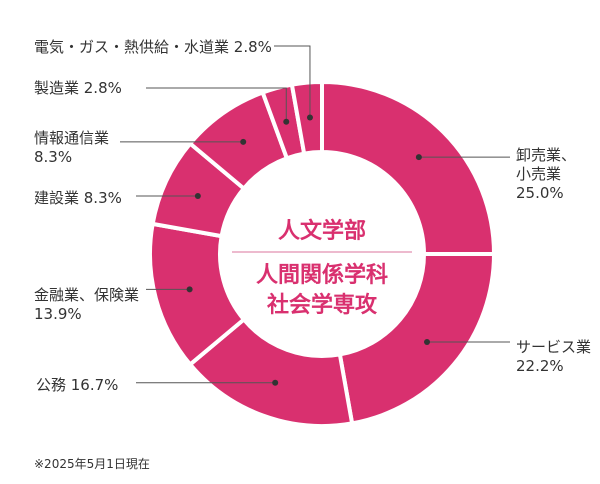 This screenshot has height=484, width=600. Describe the element at coordinates (153, 47) in the screenshot. I see `slice-8-label-line-1: 電気・ガス・熱供給・水道業 2.8%` at that location.